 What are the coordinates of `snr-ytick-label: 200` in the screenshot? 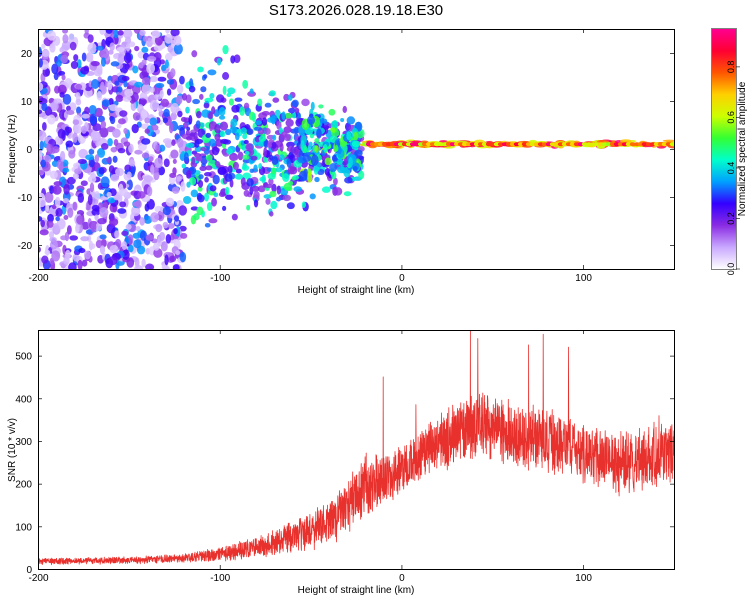 It's located at (23, 485).